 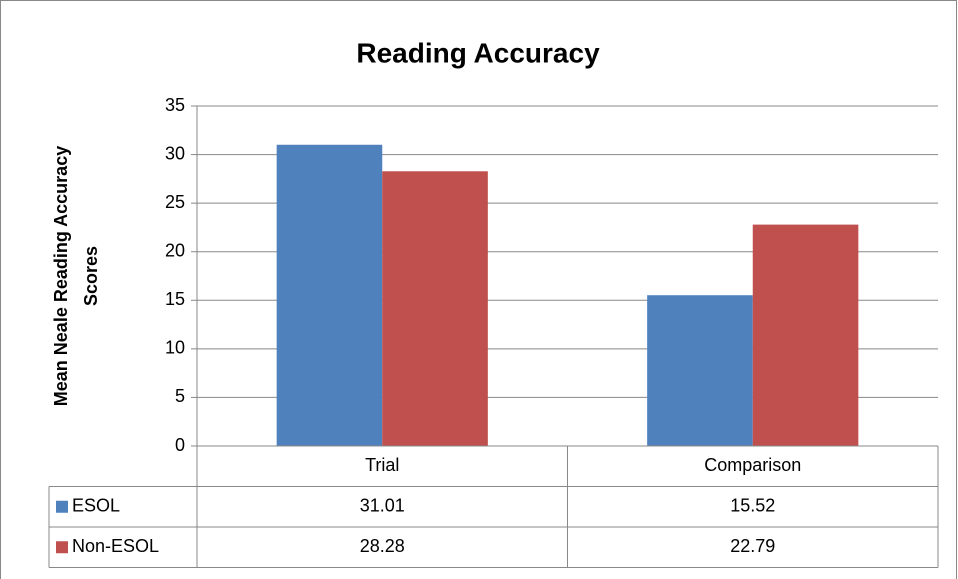 I want to click on y-tick-label: 25, so click(x=175, y=202).